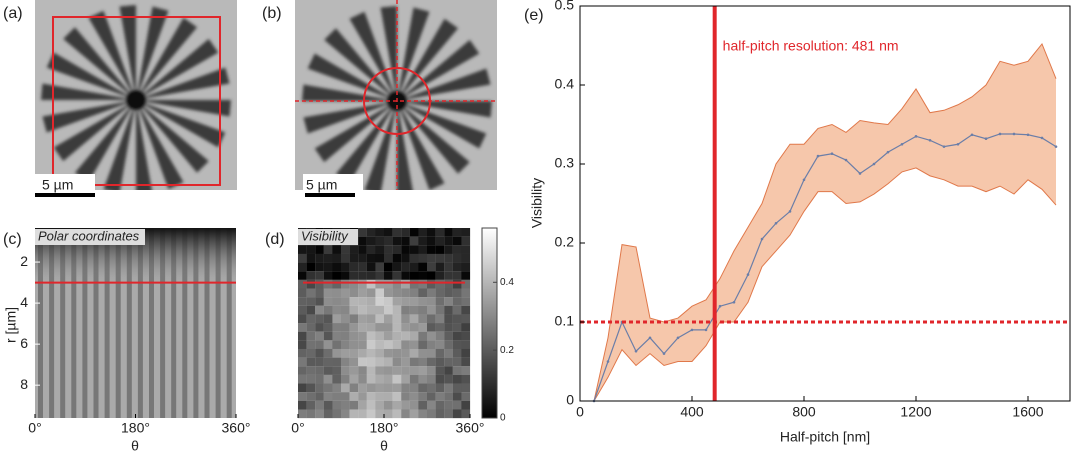  Describe the element at coordinates (507, 350) in the screenshot. I see `colorbar-tick-label: 0.2` at that location.